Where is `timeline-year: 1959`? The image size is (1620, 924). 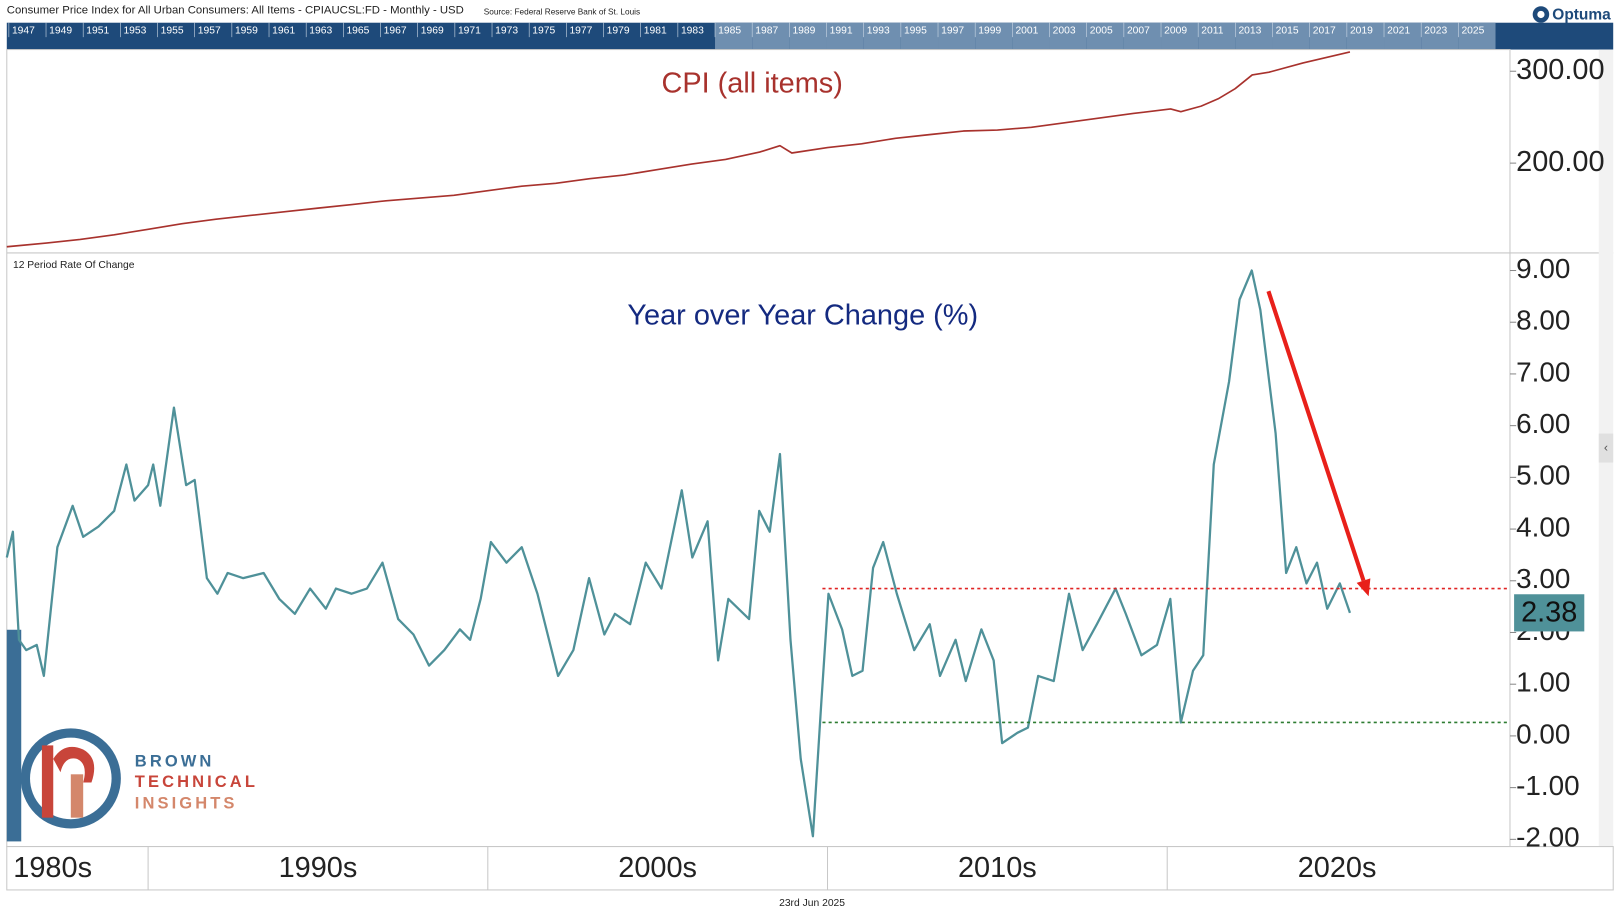
timeline-year: 1959 is located at coordinates (246, 31).